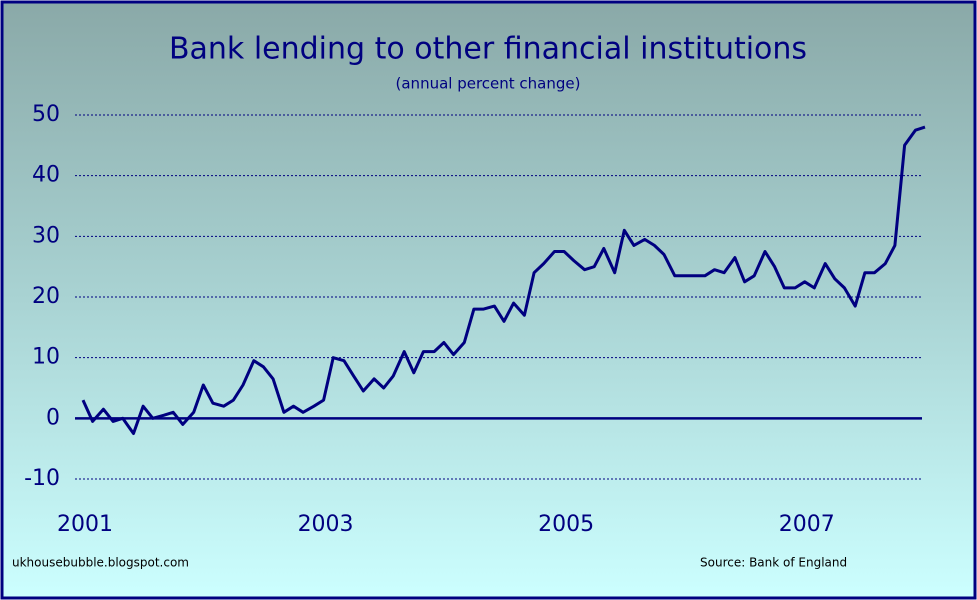  What do you see at coordinates (773, 563) in the screenshot?
I see `source: Source: Bank of England` at bounding box center [773, 563].